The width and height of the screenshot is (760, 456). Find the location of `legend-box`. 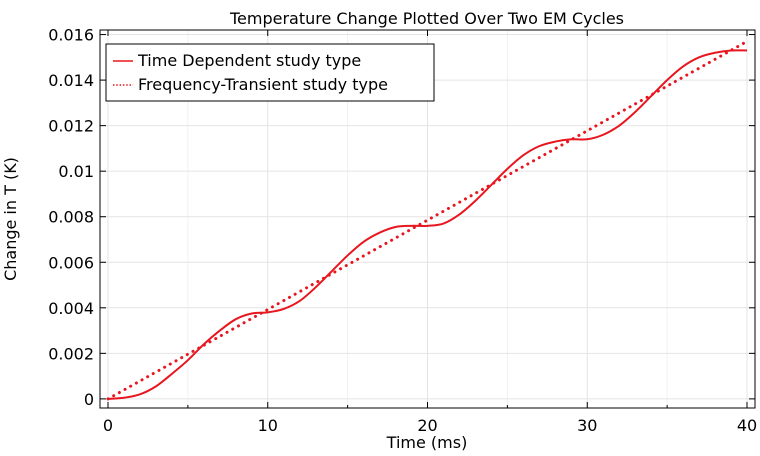

legend-box is located at coordinates (270, 72).